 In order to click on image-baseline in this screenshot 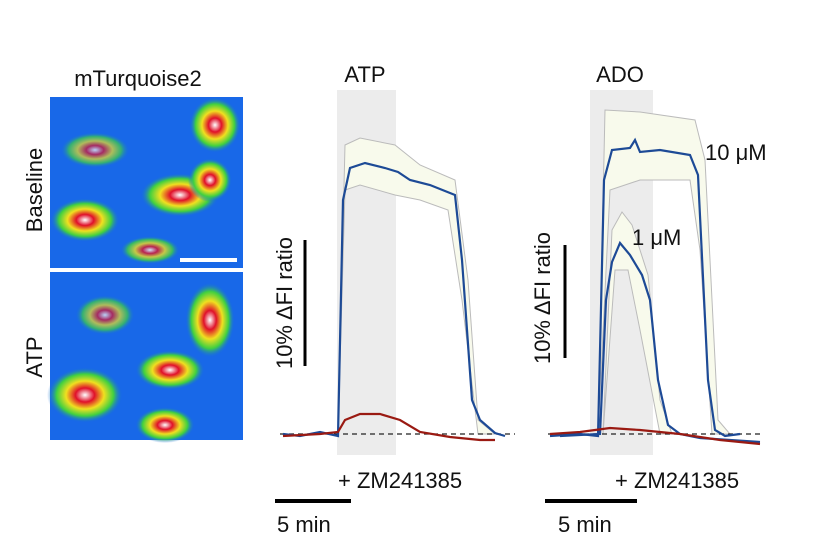, I will do `click(146, 182)`.